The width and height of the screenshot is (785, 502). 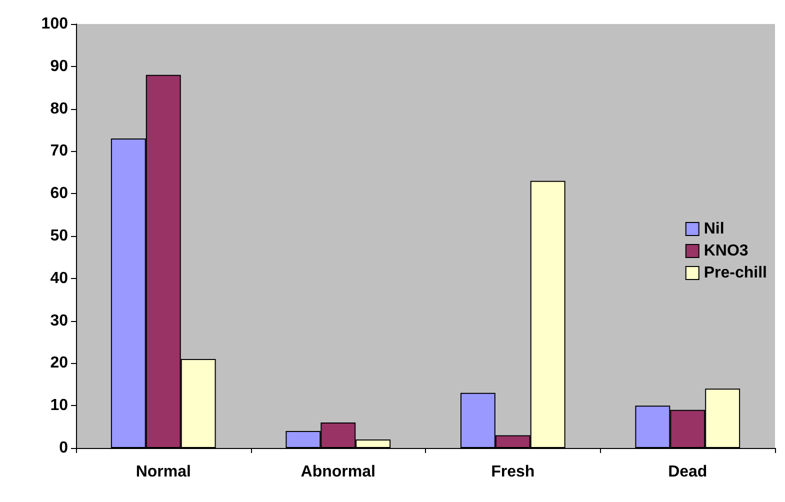 I want to click on y-tick-label: 90, so click(x=59, y=66).